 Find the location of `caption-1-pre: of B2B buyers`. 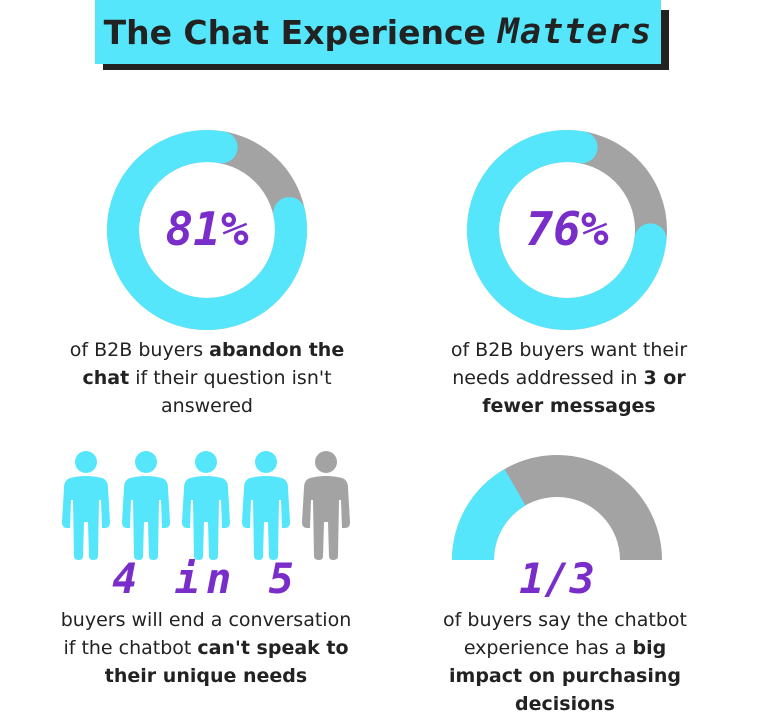

caption-1-pre: of B2B buyers is located at coordinates (139, 350).